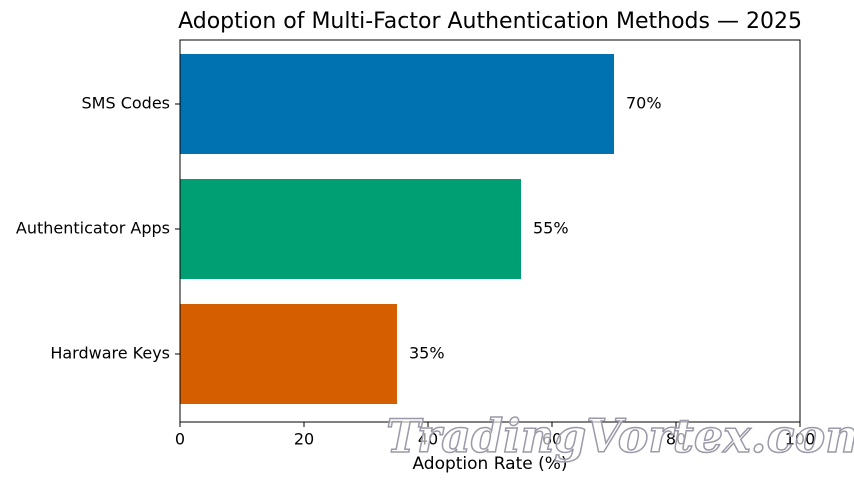  I want to click on value-label: 35%, so click(427, 353).